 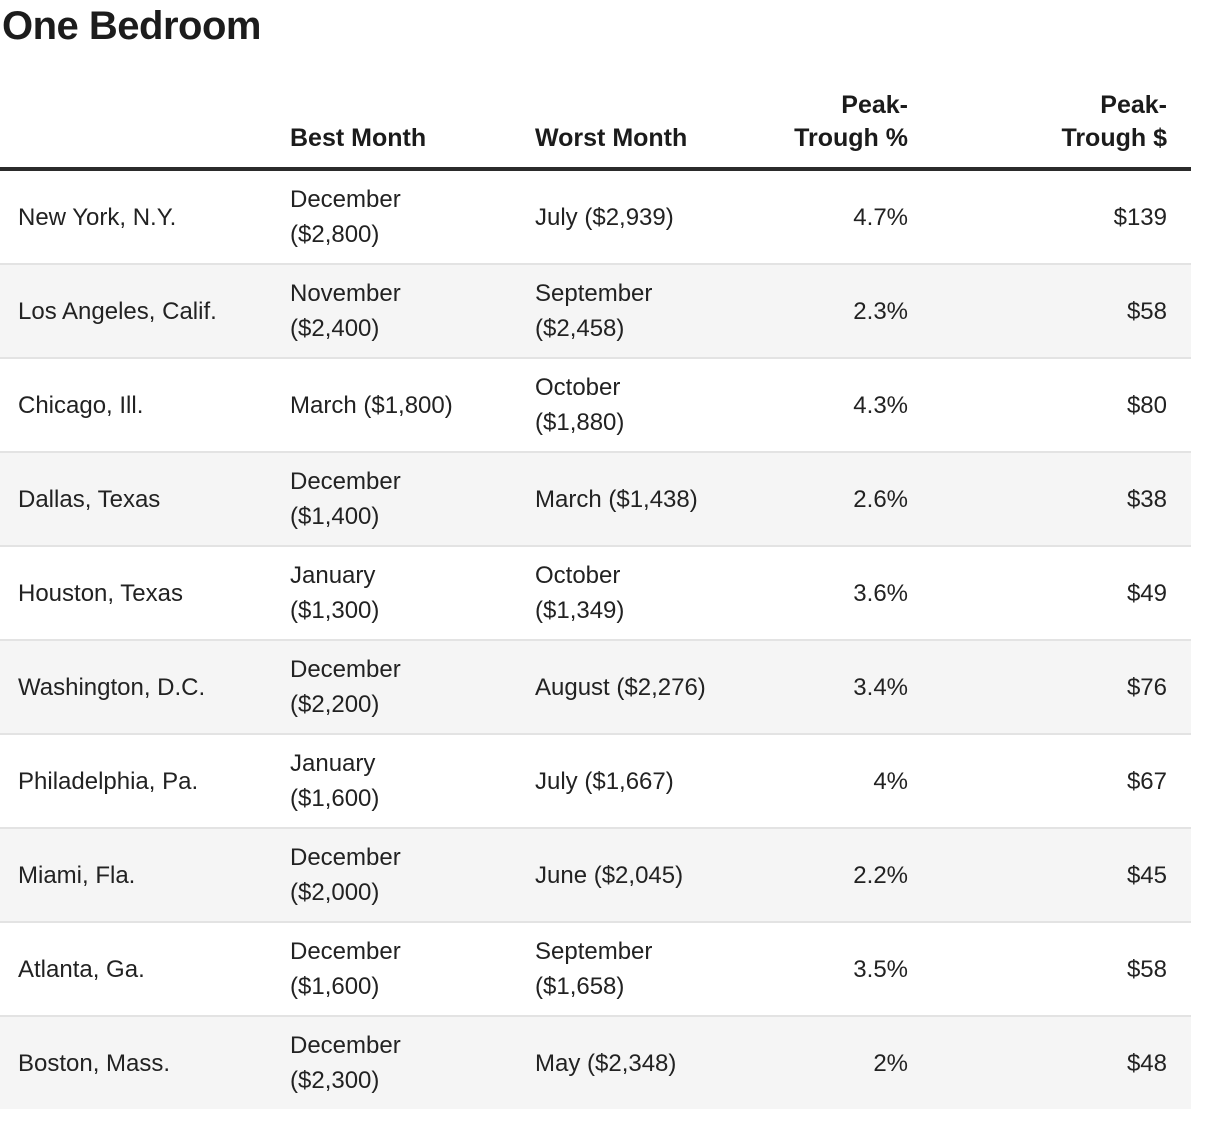 What do you see at coordinates (880, 875) in the screenshot?
I see `peak-trough-pct-value: 2.2%` at bounding box center [880, 875].